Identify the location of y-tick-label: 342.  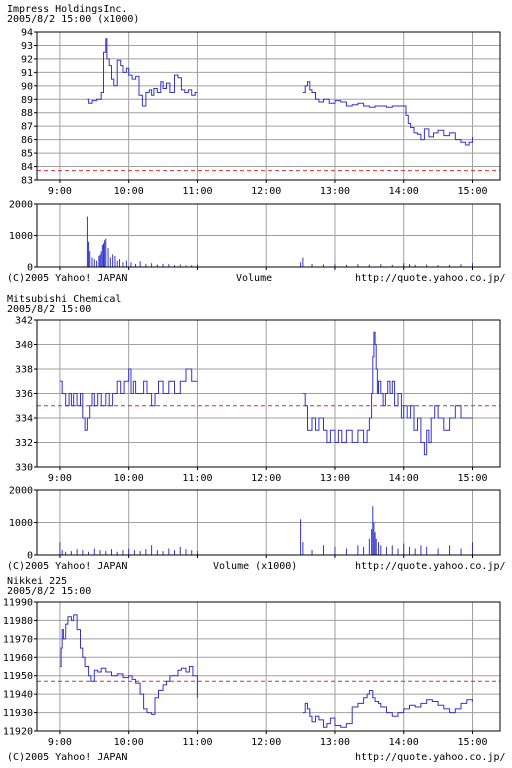
(24, 321).